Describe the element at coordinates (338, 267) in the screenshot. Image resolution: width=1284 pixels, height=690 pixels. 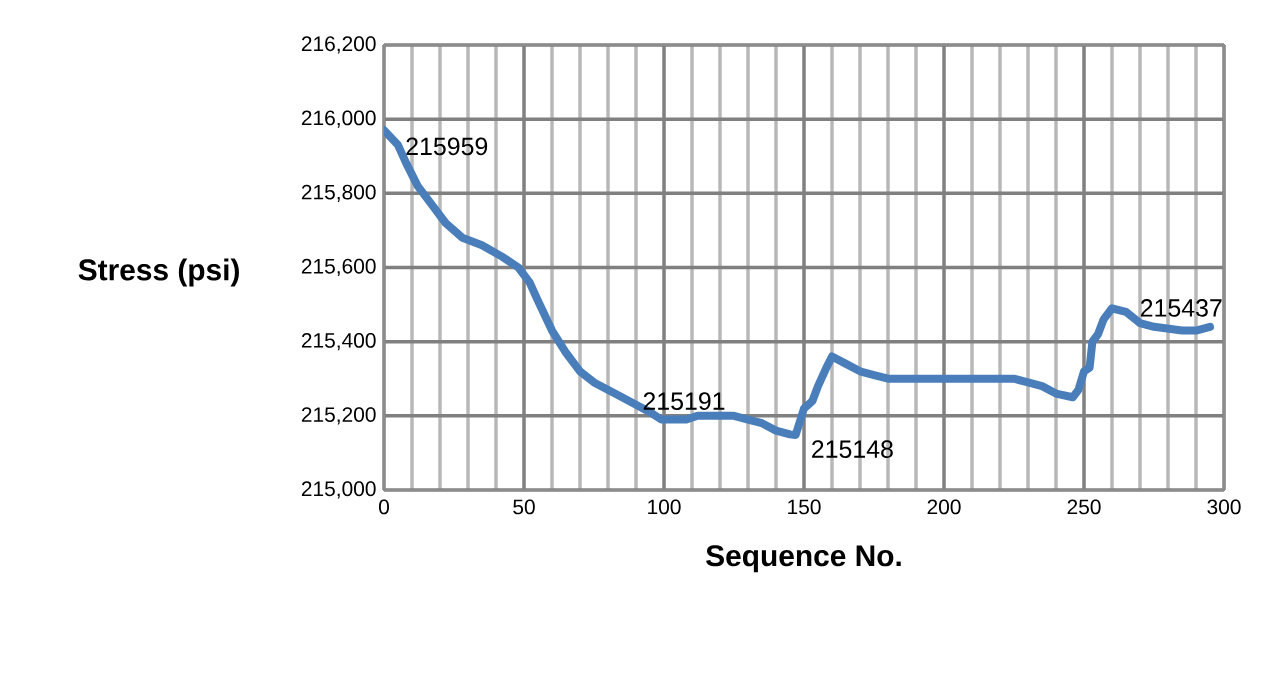
I see `y-tick-label: 215,600` at that location.